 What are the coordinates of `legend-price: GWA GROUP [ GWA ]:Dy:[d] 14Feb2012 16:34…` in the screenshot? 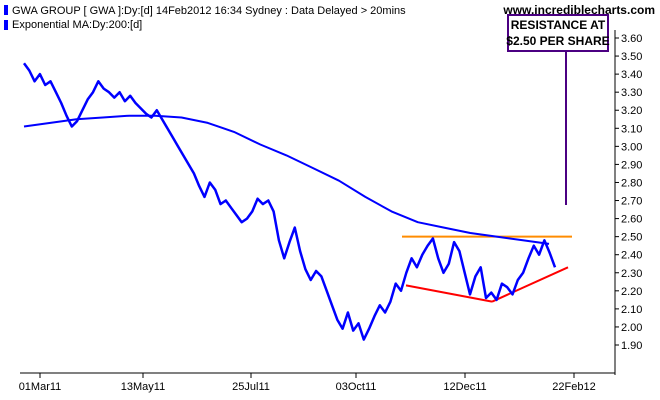 It's located at (209, 11).